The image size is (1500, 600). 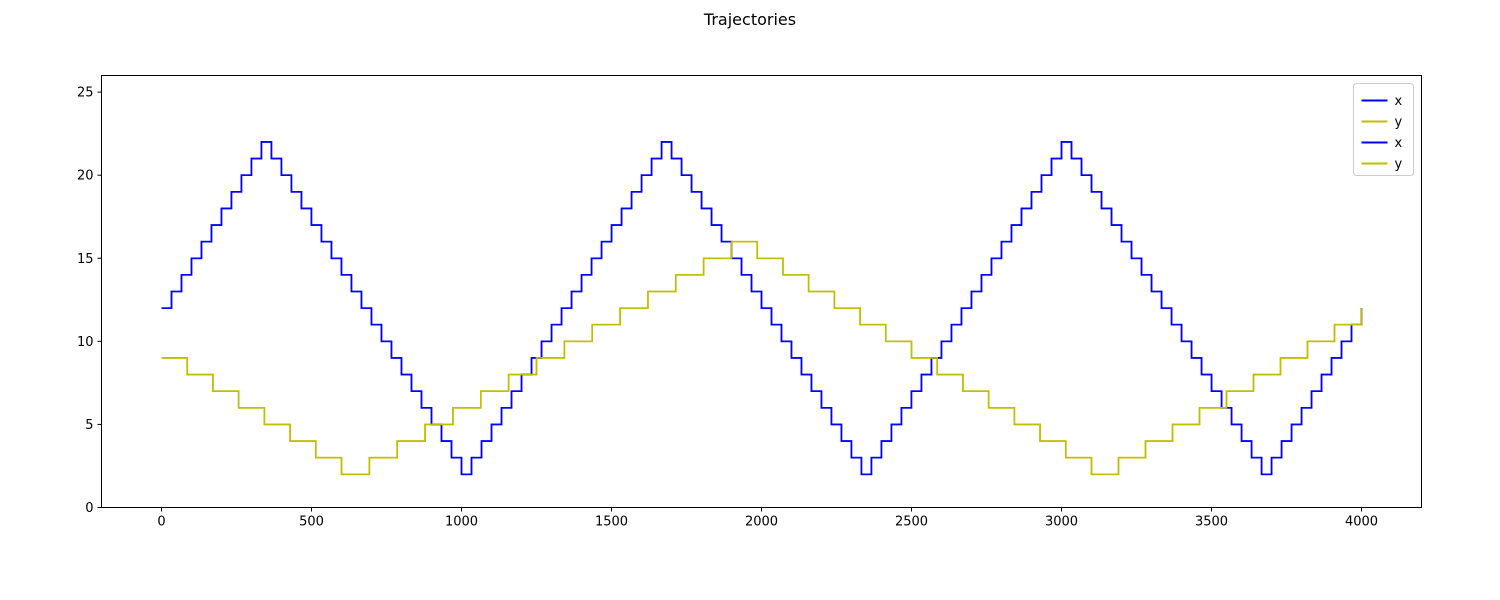 What do you see at coordinates (89, 301) in the screenshot?
I see `y-axis: 0 5 10 15 20 25` at bounding box center [89, 301].